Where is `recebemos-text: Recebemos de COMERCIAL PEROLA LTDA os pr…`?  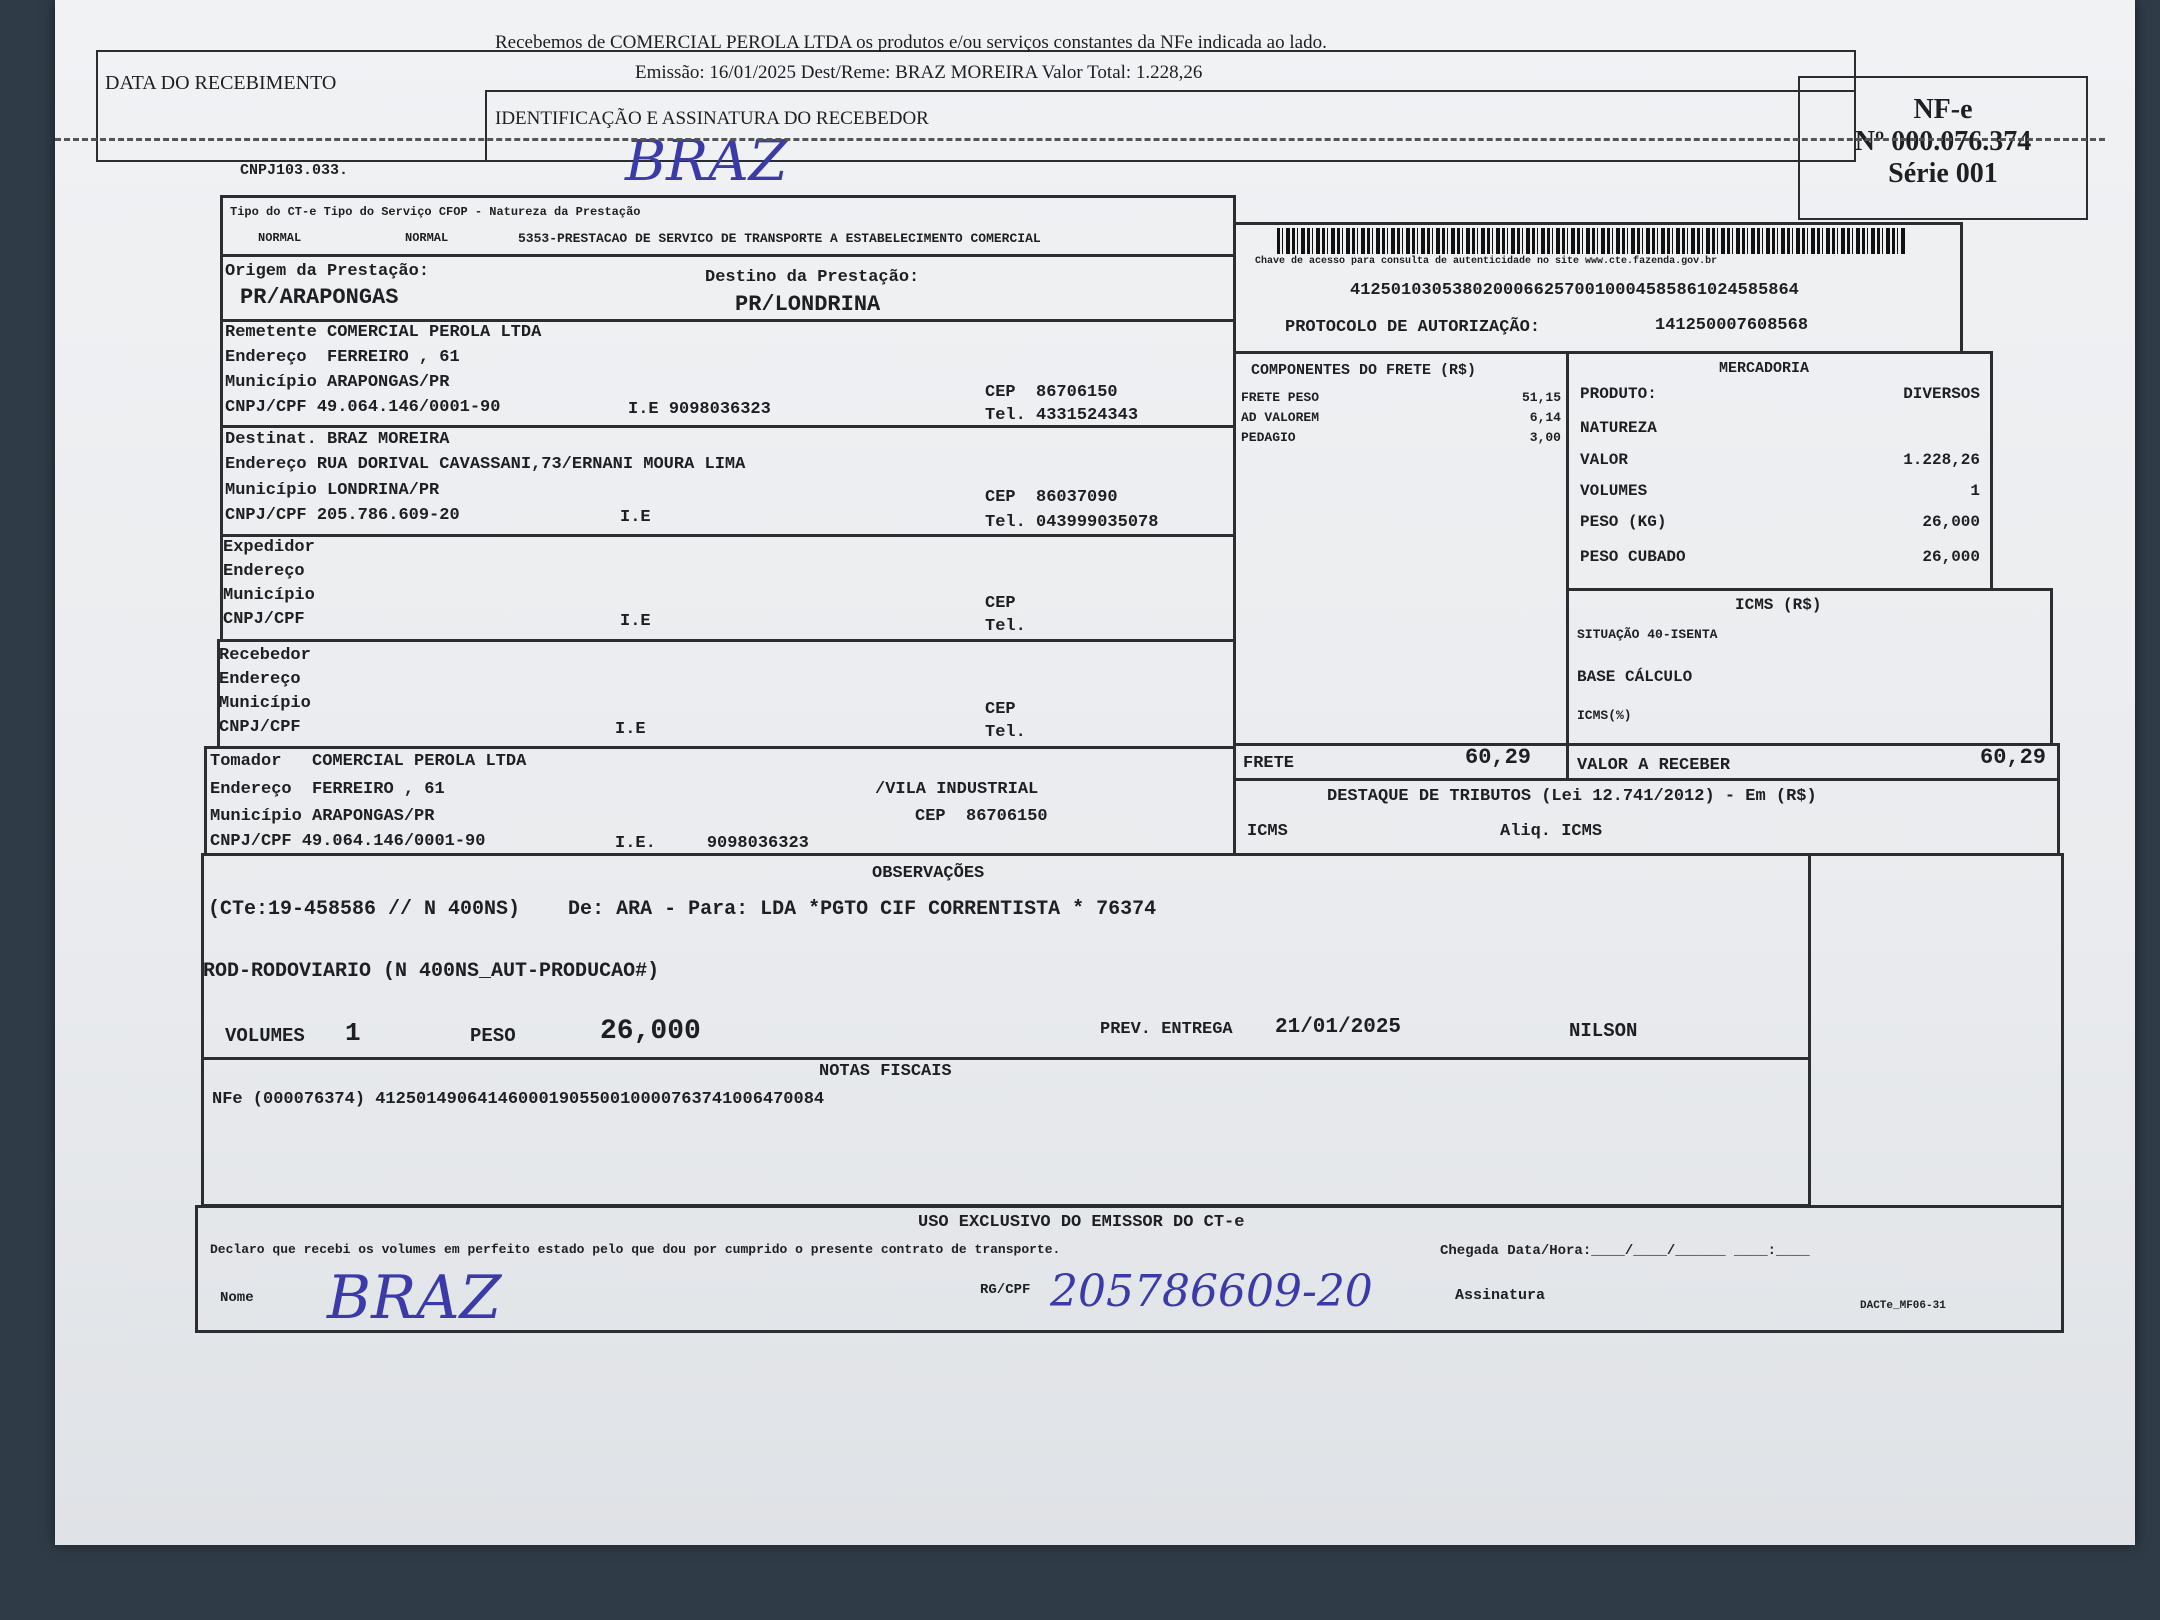 recebemos-text: Recebemos de COMERCIAL PEROLA LTDA os pr… is located at coordinates (911, 42).